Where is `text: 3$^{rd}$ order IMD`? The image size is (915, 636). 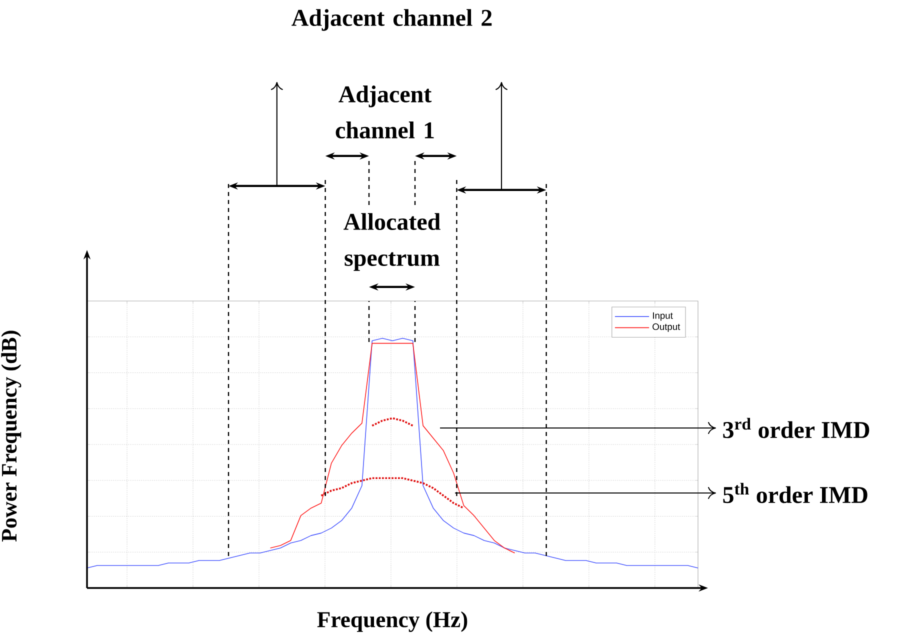
text: 3$^{rd}$ order IMD is located at coordinates (796, 428).